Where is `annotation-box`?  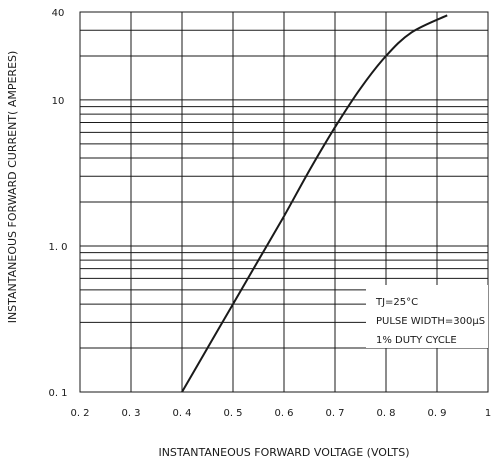
annotation-box is located at coordinates (427, 316).